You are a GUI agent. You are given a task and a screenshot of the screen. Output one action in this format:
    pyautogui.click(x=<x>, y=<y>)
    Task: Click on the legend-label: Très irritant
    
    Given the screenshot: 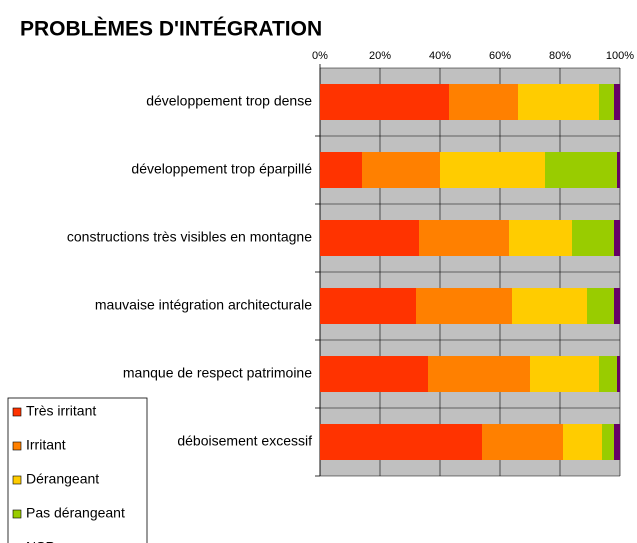 What is the action you would take?
    pyautogui.click(x=61, y=411)
    